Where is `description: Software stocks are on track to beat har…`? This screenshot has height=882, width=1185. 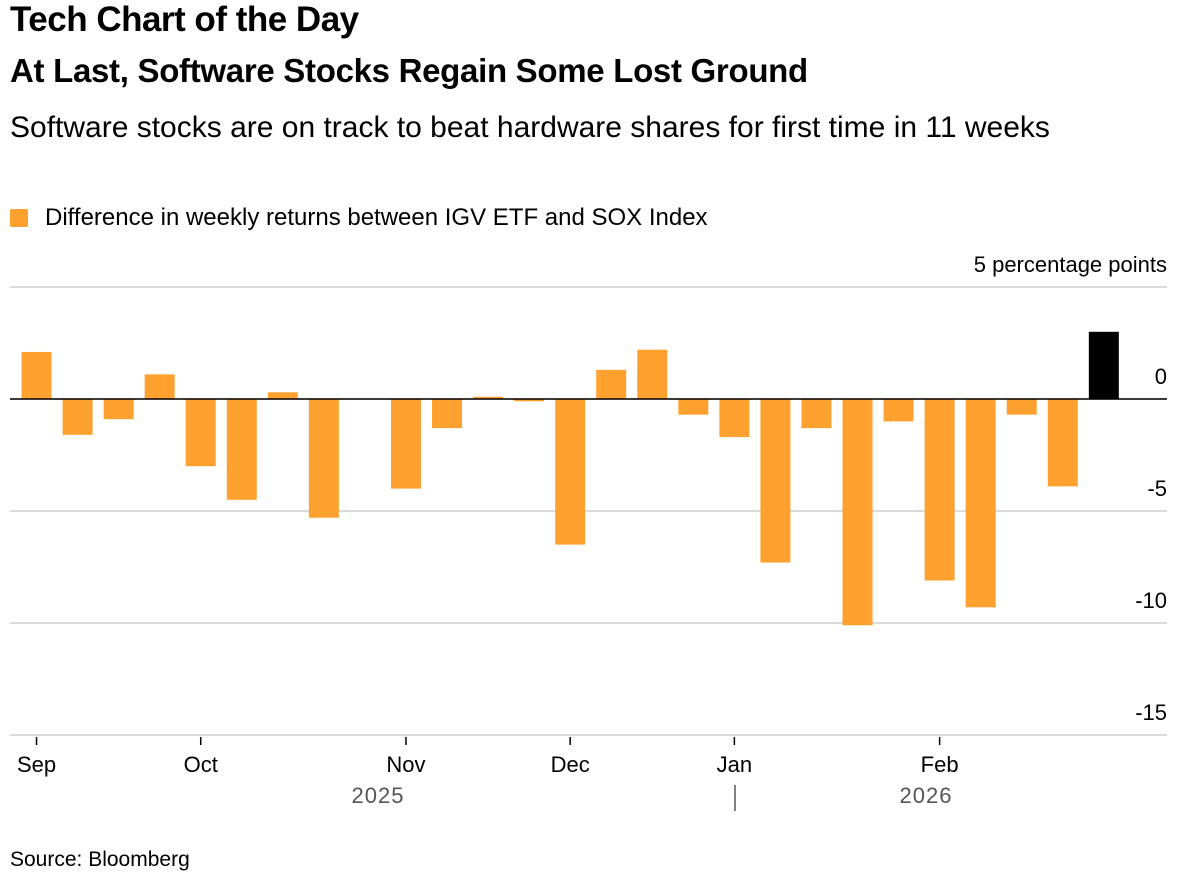 description: Software stocks are on track to beat har… is located at coordinates (530, 127).